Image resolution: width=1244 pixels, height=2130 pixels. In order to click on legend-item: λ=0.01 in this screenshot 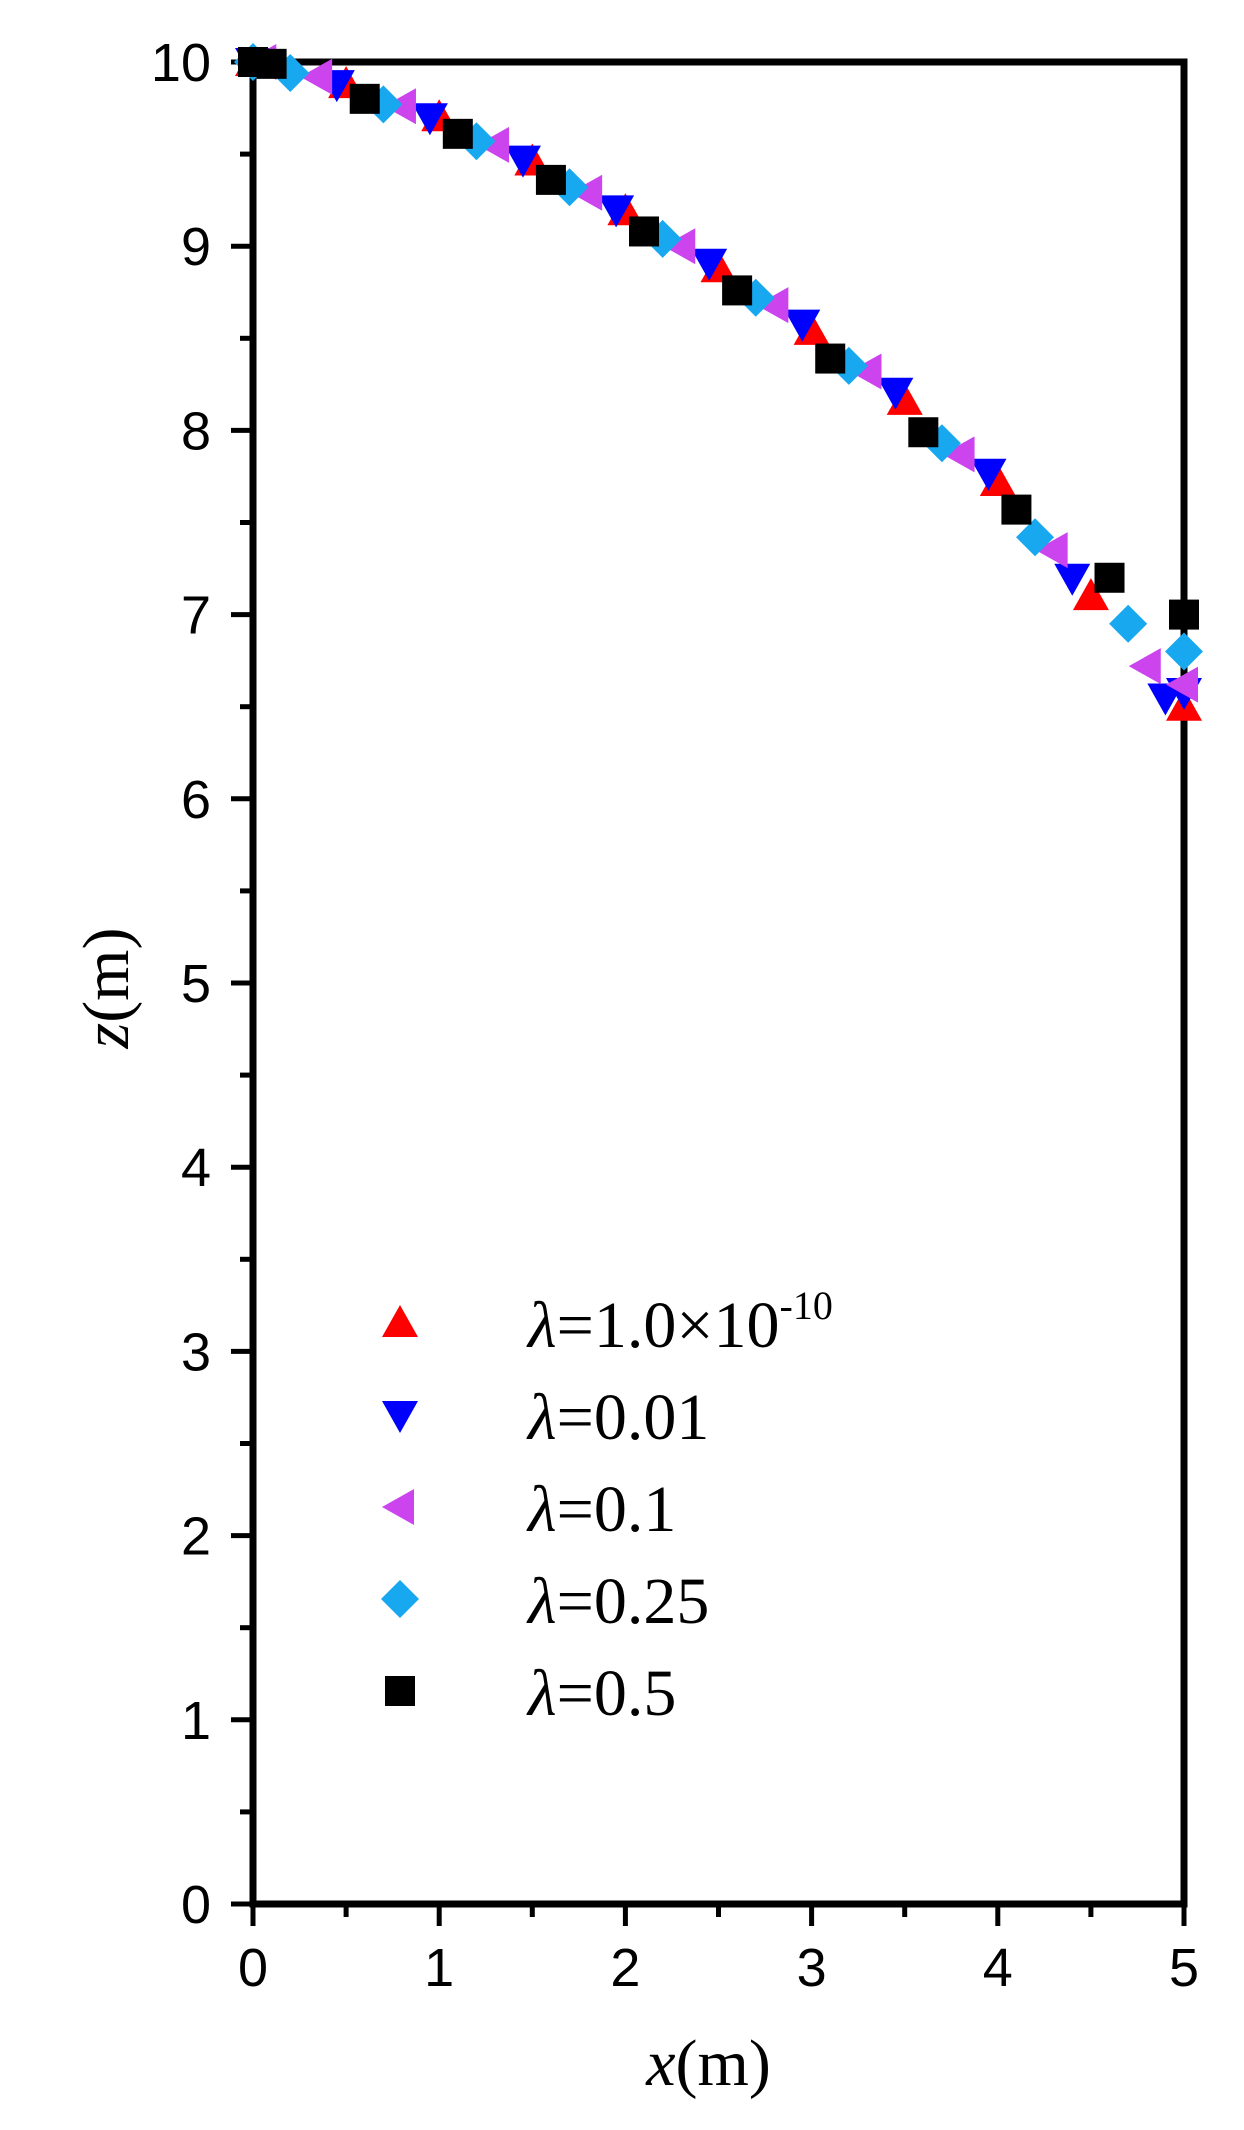, I will do `click(545, 1417)`.